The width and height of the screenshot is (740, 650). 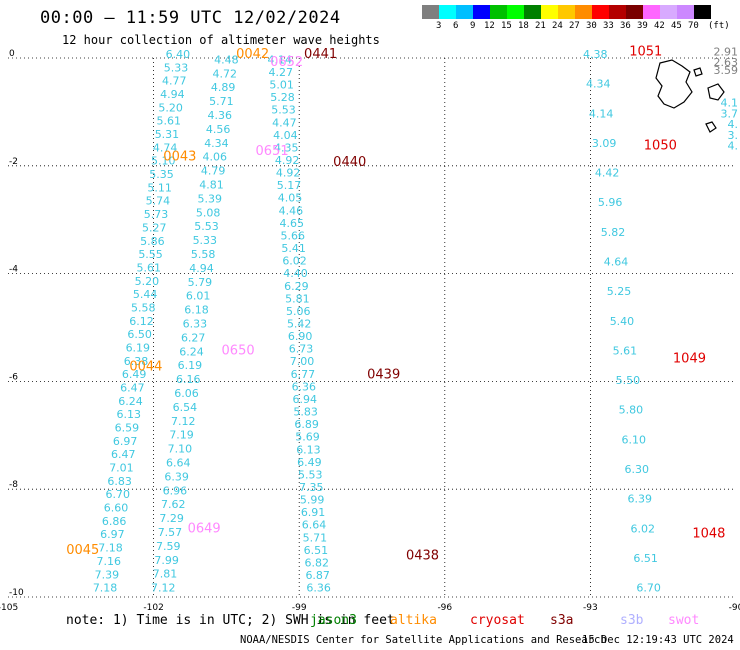 What do you see at coordinates (196, 310) in the screenshot?
I see `wave-height-value: 6.18` at bounding box center [196, 310].